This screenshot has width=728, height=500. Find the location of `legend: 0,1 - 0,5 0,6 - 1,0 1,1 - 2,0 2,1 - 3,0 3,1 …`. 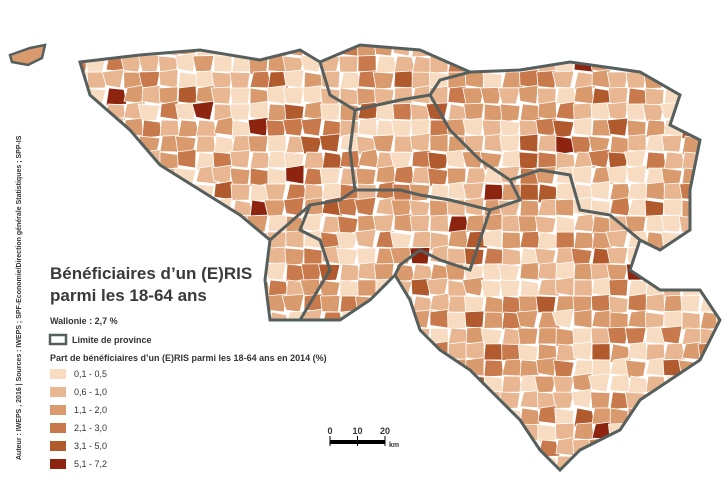

legend: 0,1 - 0,5 0,6 - 1,0 1,1 - 2,0 2,1 - 3,0 3,1 … is located at coordinates (78, 419).